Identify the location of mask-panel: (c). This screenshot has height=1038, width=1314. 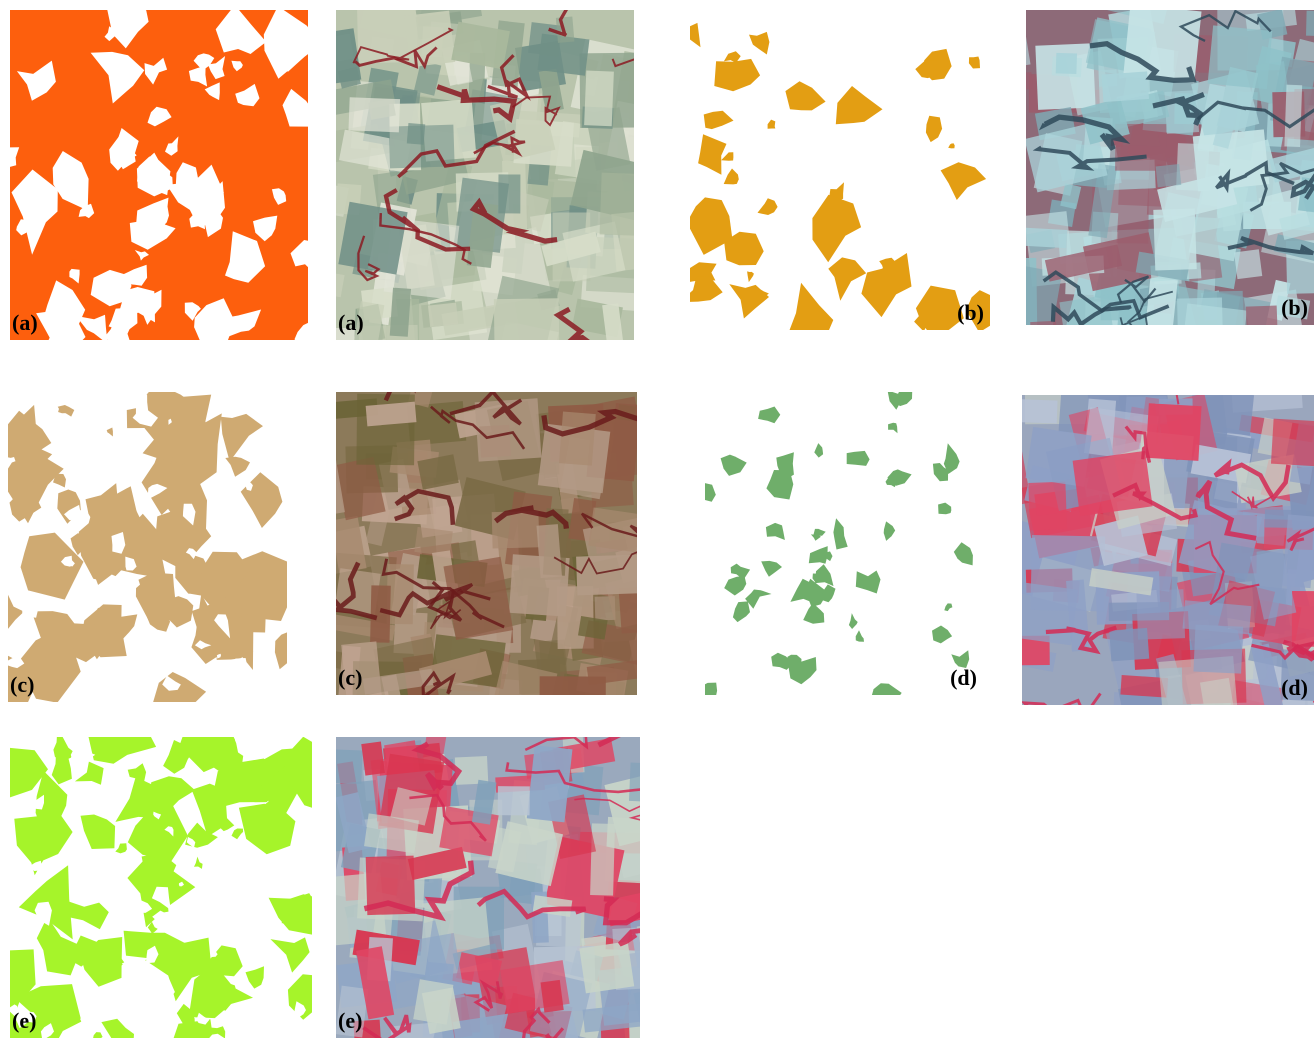
(147, 547).